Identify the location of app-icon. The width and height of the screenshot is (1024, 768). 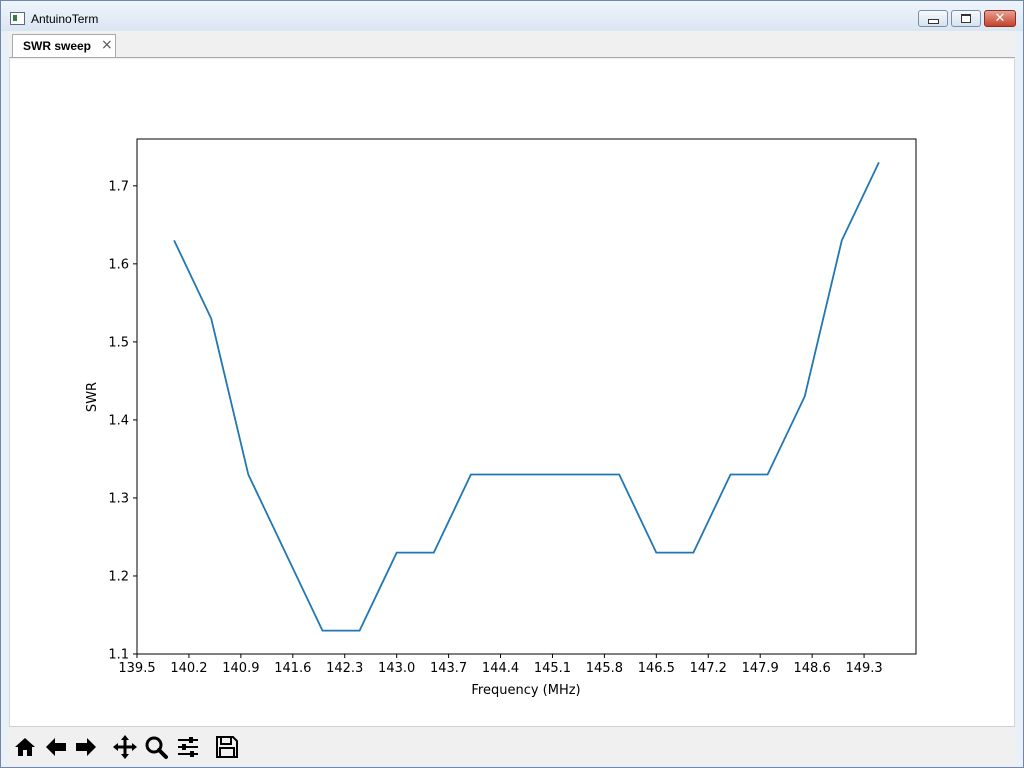
(17, 18).